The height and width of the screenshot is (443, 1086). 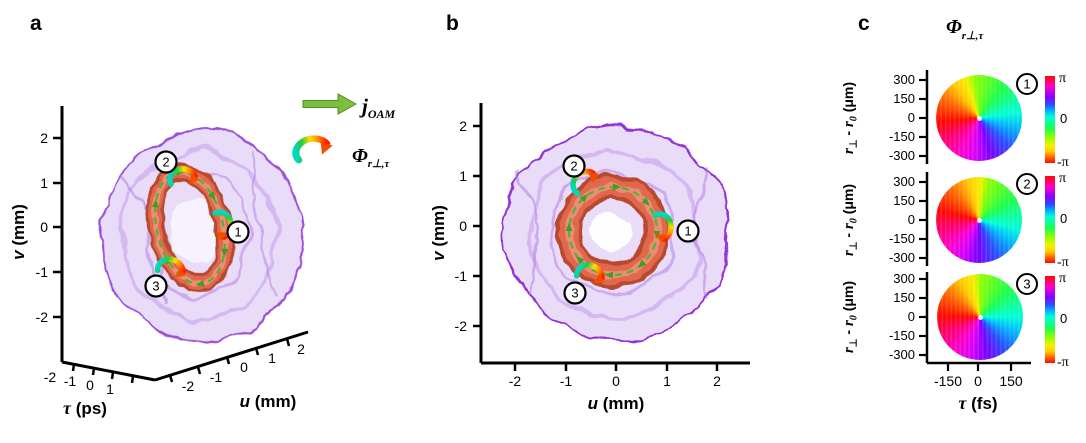 I want to click on oam-current-loop-a, so click(x=190, y=228).